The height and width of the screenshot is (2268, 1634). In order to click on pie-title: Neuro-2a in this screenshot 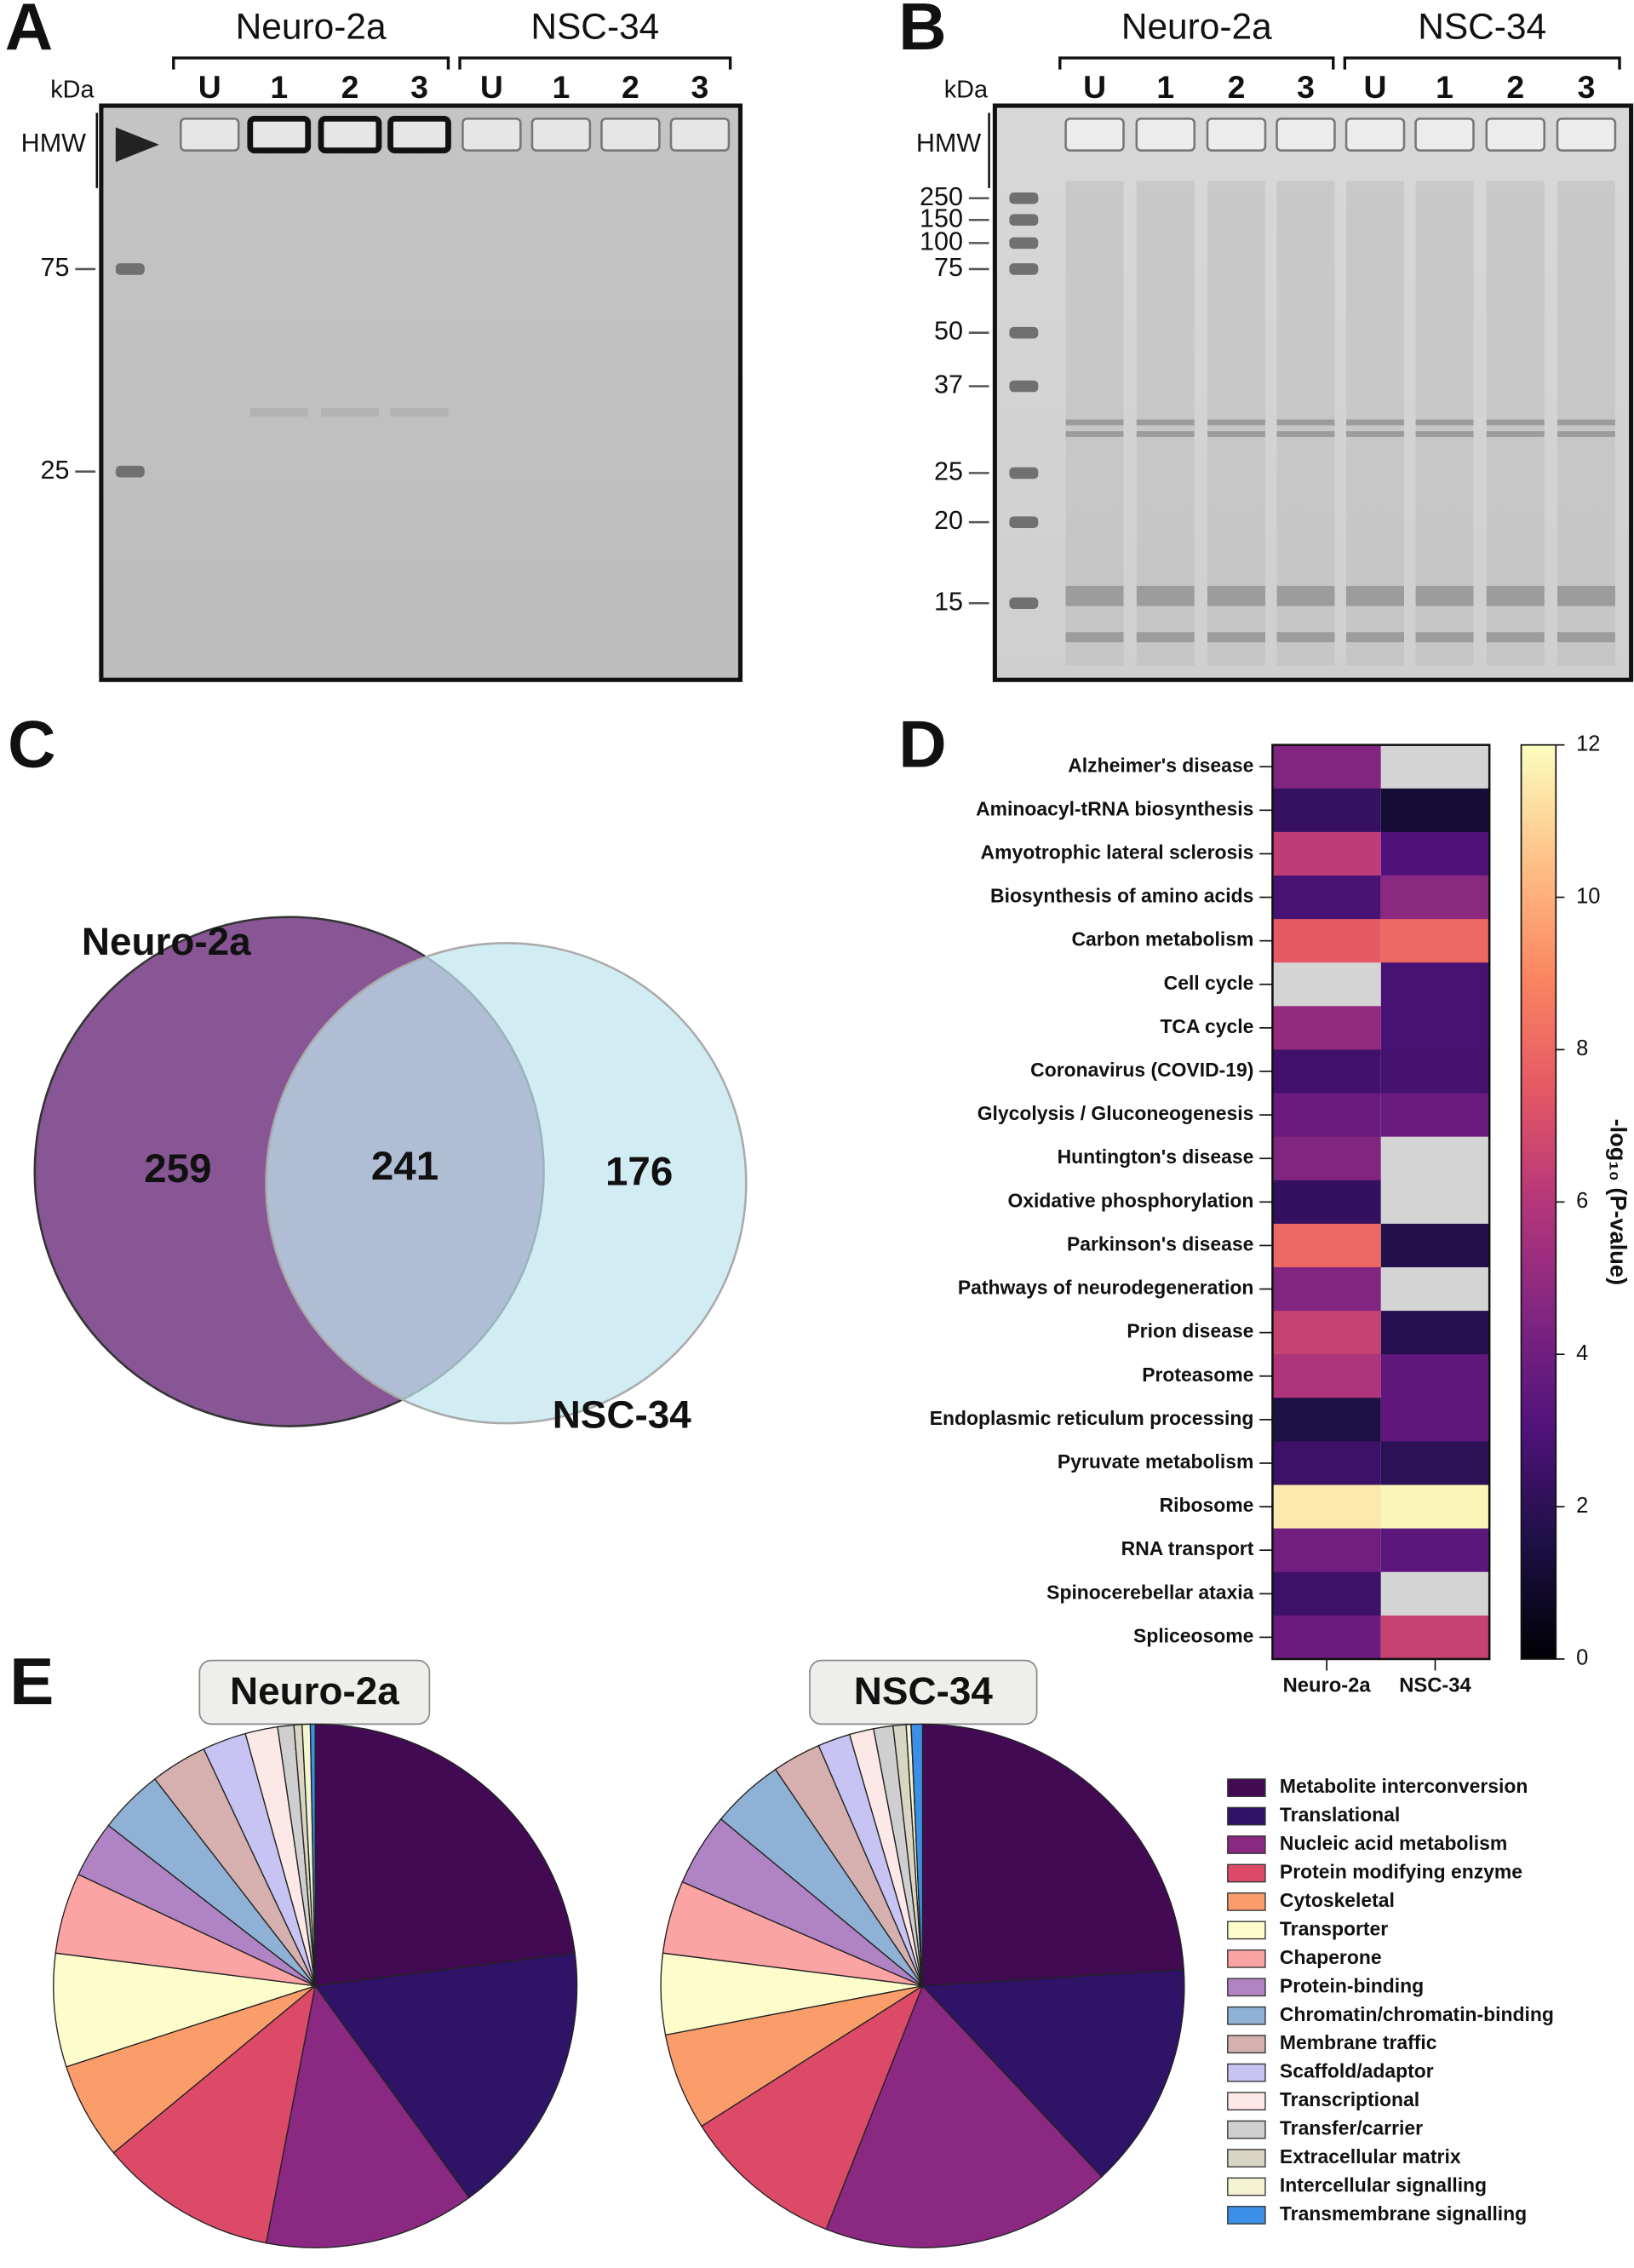, I will do `click(314, 1690)`.